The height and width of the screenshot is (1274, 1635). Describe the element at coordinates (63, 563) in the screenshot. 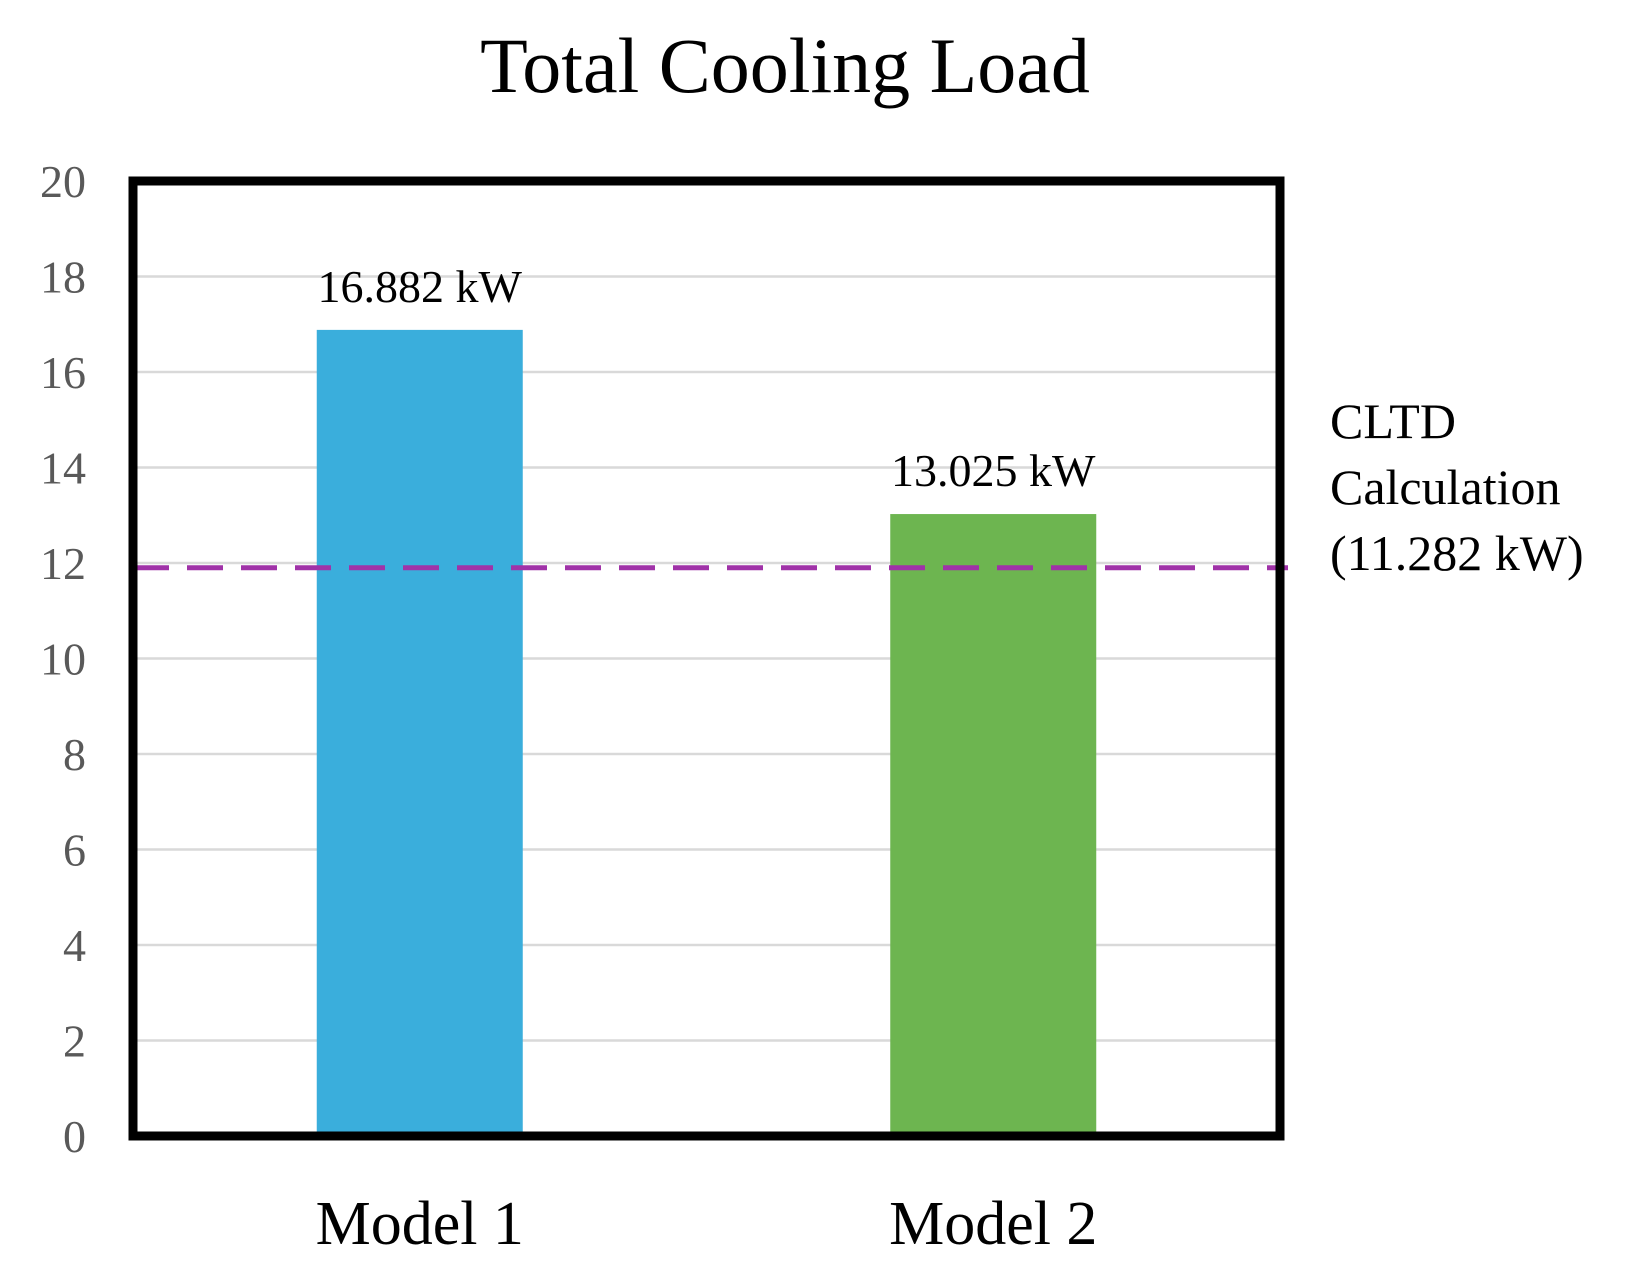

I see `y-tick-label: 12` at that location.